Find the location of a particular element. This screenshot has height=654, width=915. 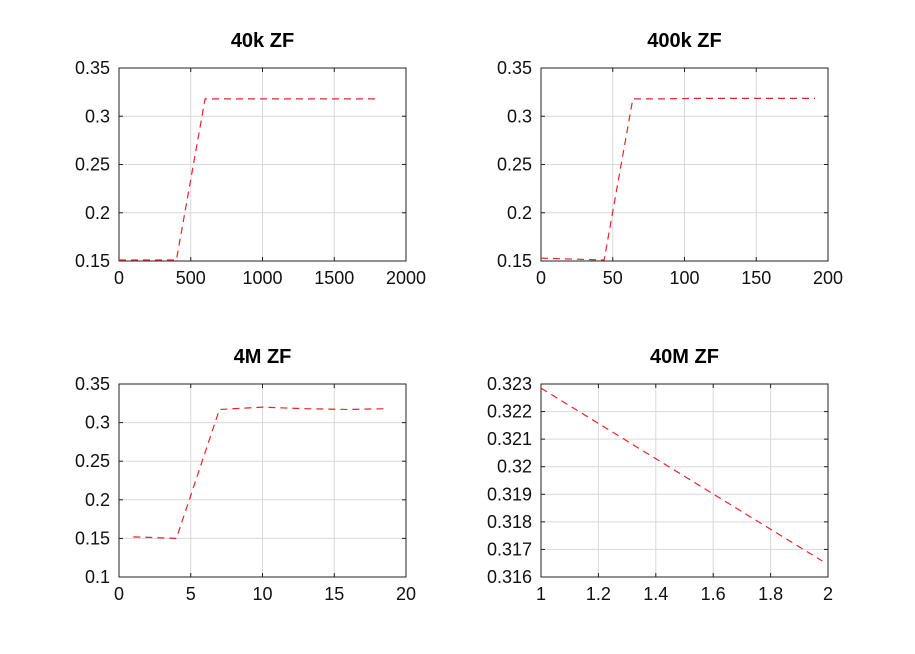

x-tick-label: 20 is located at coordinates (406, 594).